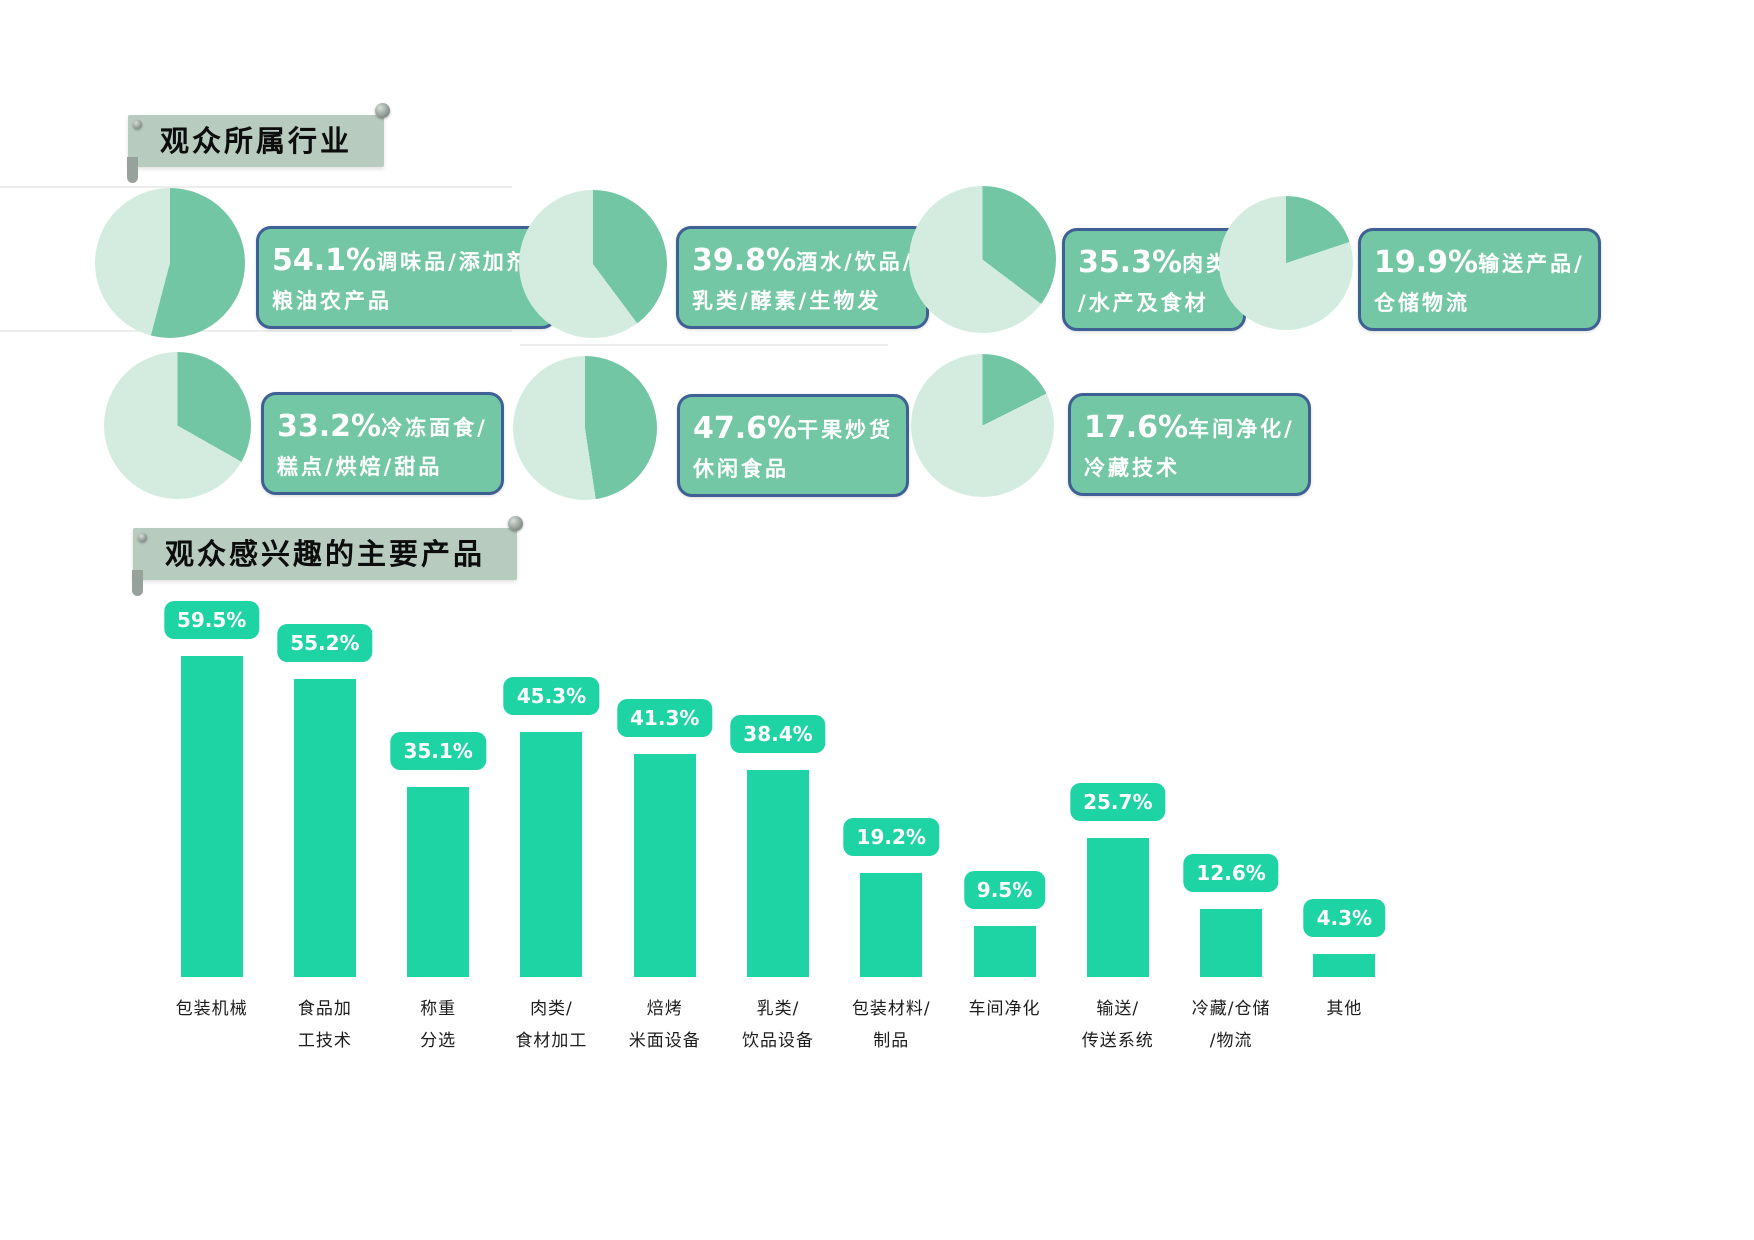  Describe the element at coordinates (1004, 1009) in the screenshot. I see `bar-category-label: 车间净化` at that location.